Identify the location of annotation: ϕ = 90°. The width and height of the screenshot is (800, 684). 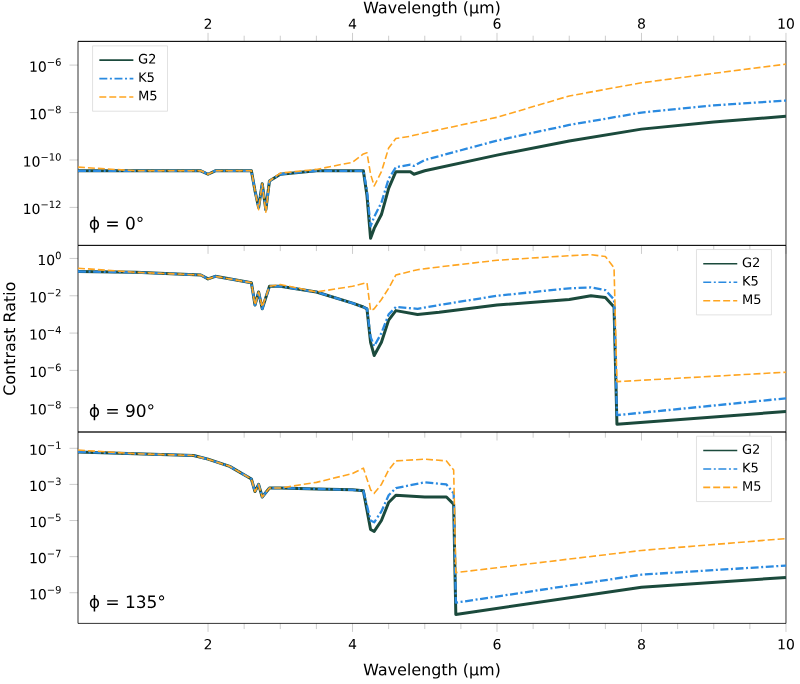
(121, 412).